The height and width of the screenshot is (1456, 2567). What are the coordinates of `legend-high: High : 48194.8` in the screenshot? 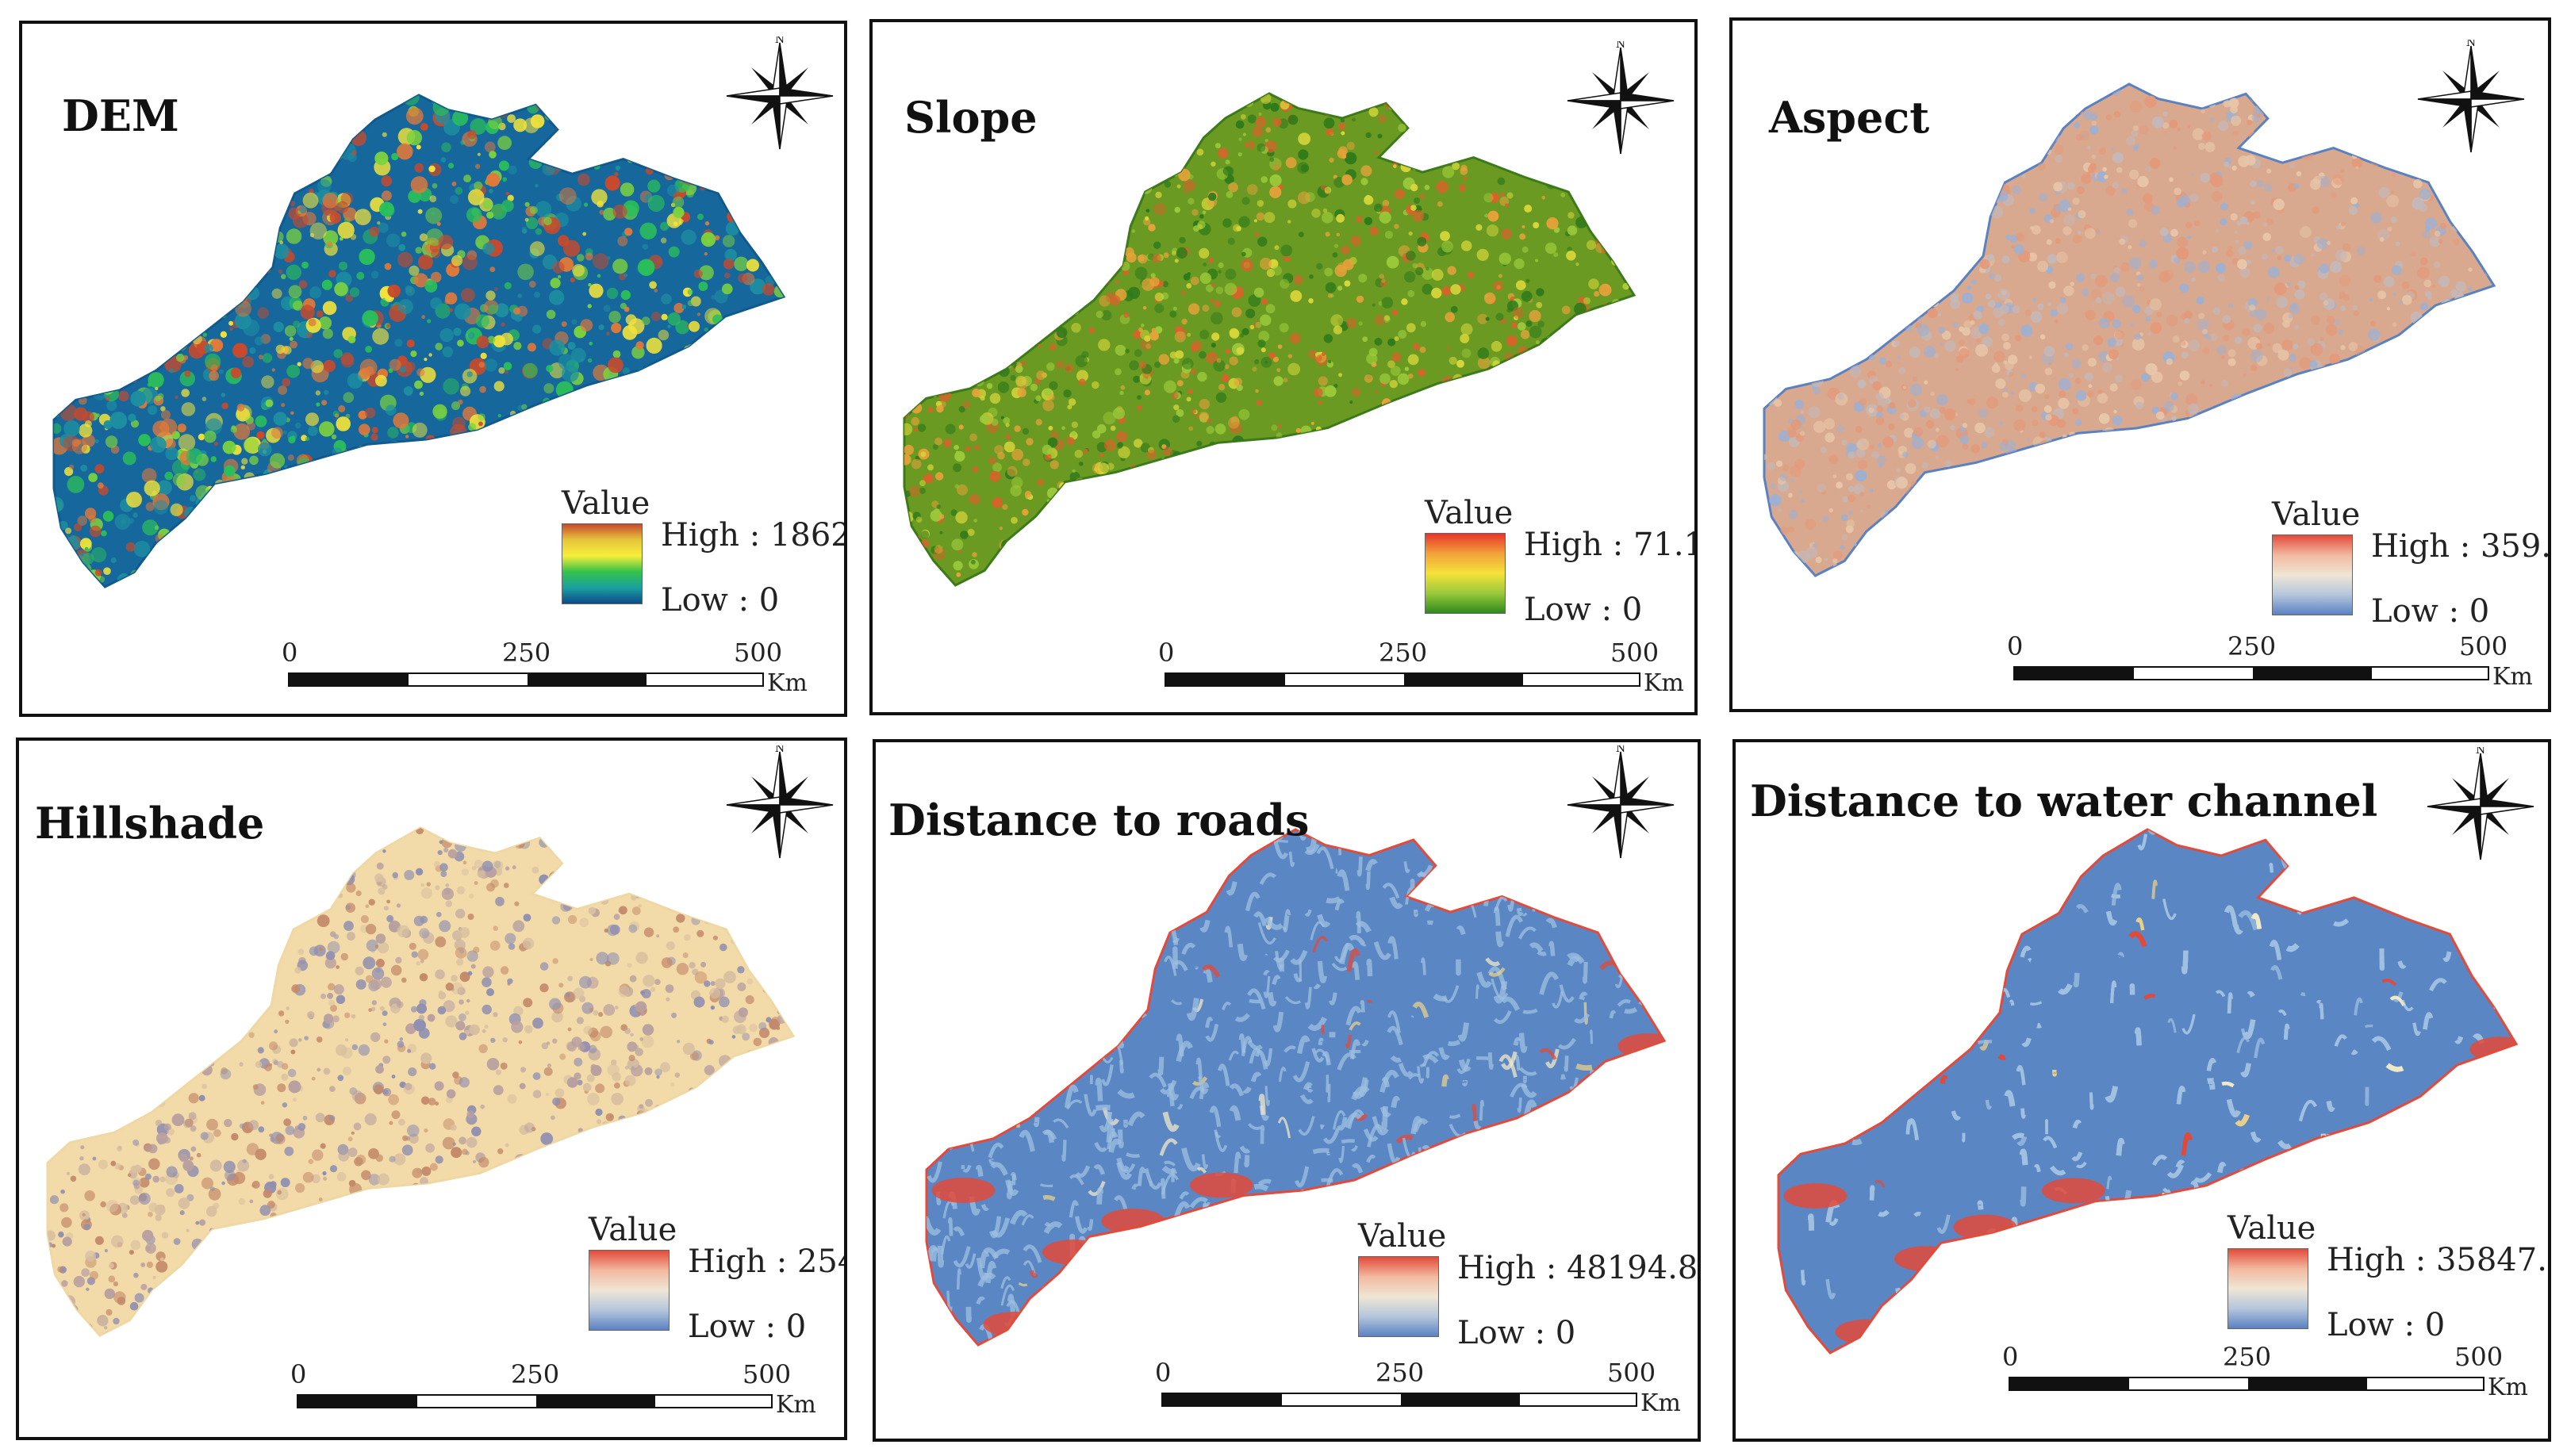 It's located at (1577, 1268).